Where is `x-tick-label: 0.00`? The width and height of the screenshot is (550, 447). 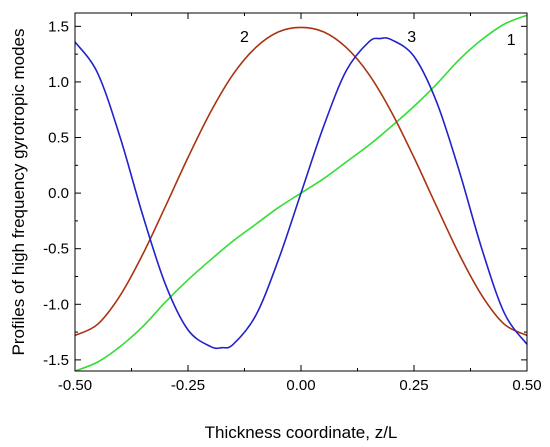
x-tick-label: 0.00 is located at coordinates (300, 385).